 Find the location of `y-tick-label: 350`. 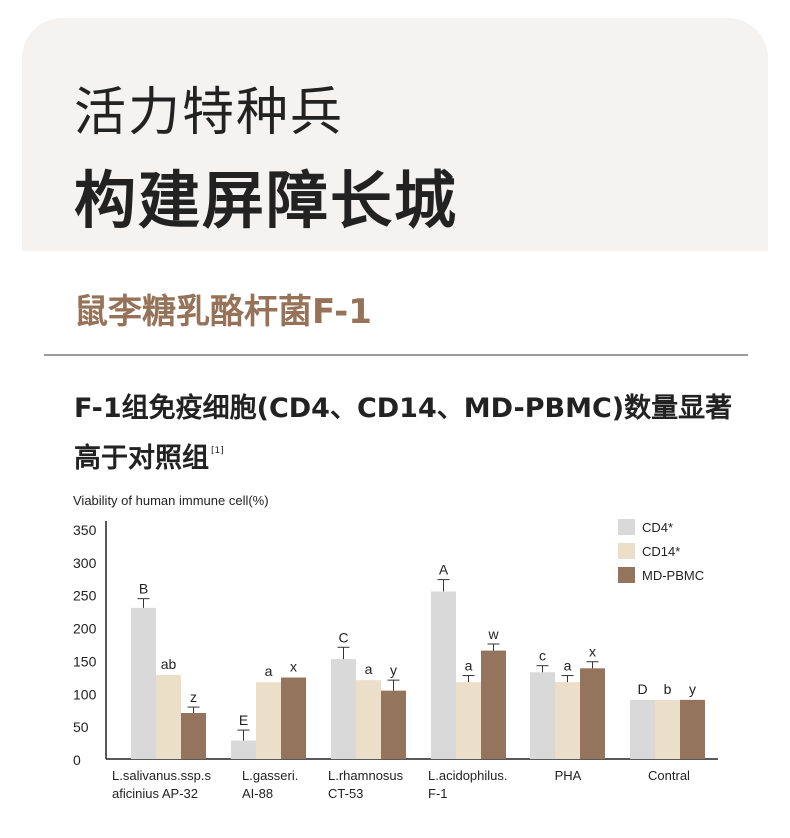

y-tick-label: 350 is located at coordinates (85, 530).